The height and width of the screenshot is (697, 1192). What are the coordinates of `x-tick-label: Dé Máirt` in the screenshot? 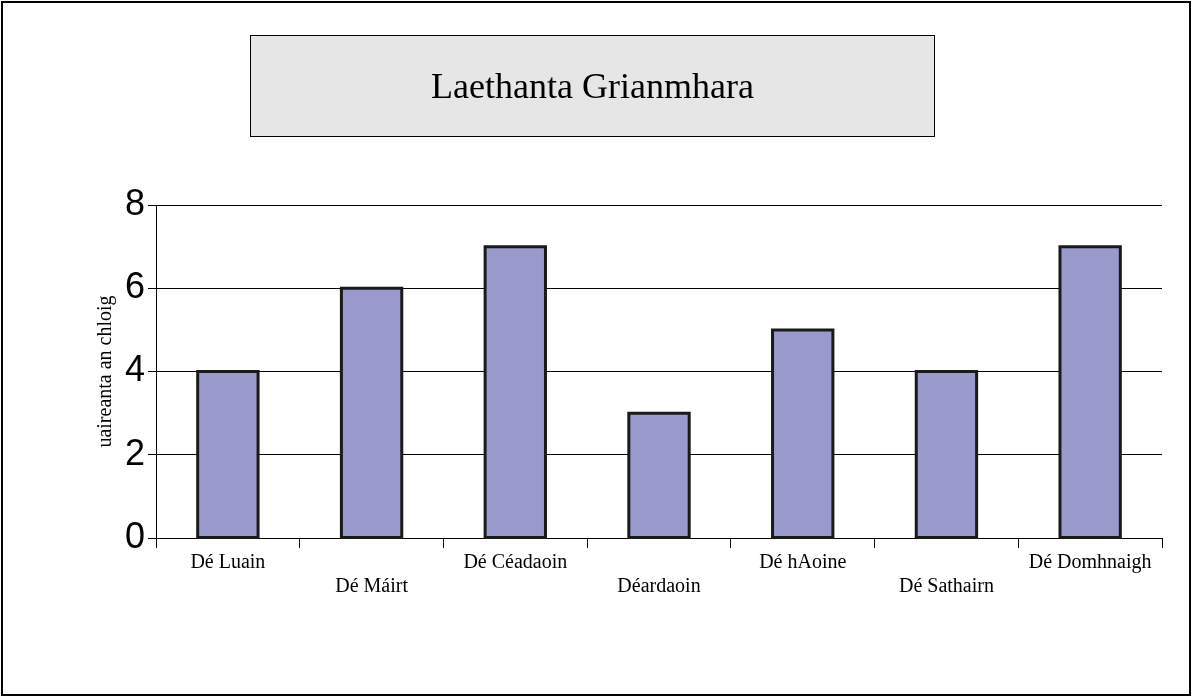 It's located at (372, 585).